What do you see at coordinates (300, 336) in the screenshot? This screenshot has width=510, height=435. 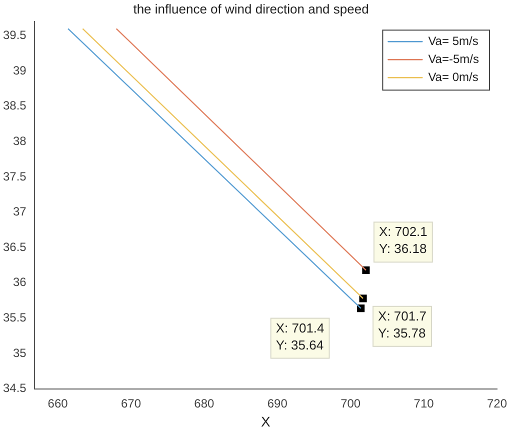 I see `annotation: X: 701.4 Y: 35.64` at bounding box center [300, 336].